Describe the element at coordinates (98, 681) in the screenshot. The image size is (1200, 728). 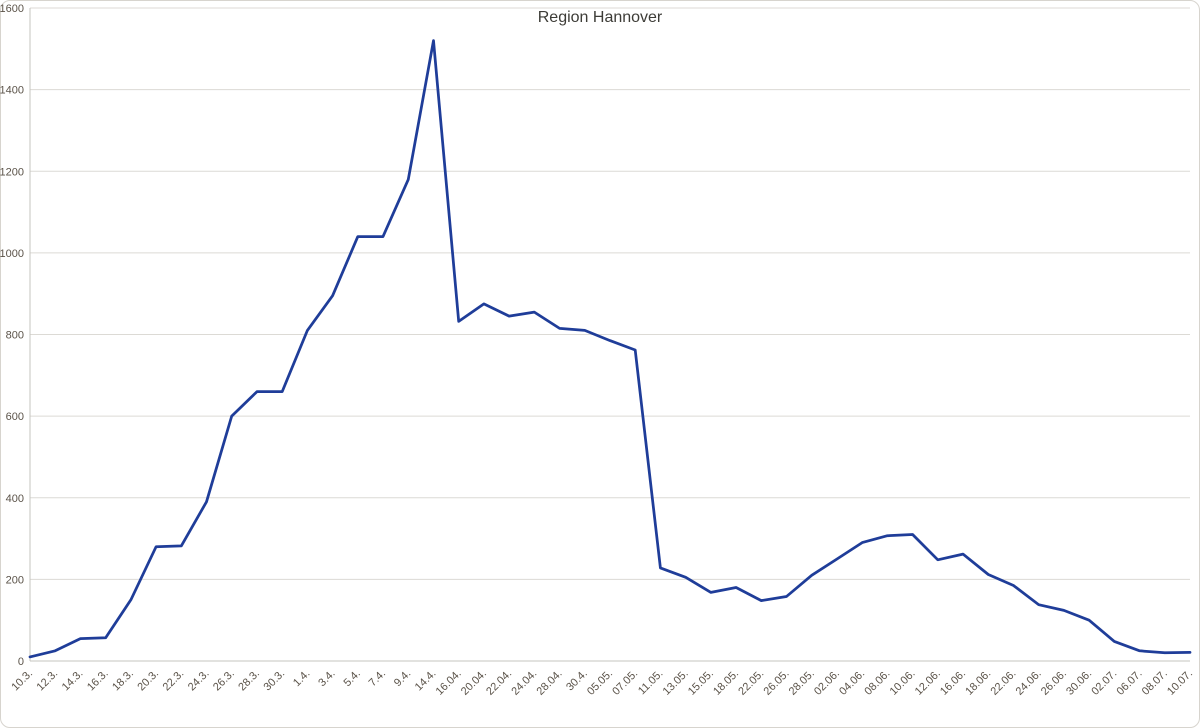
I see `x-tick-label: 16.3.` at that location.